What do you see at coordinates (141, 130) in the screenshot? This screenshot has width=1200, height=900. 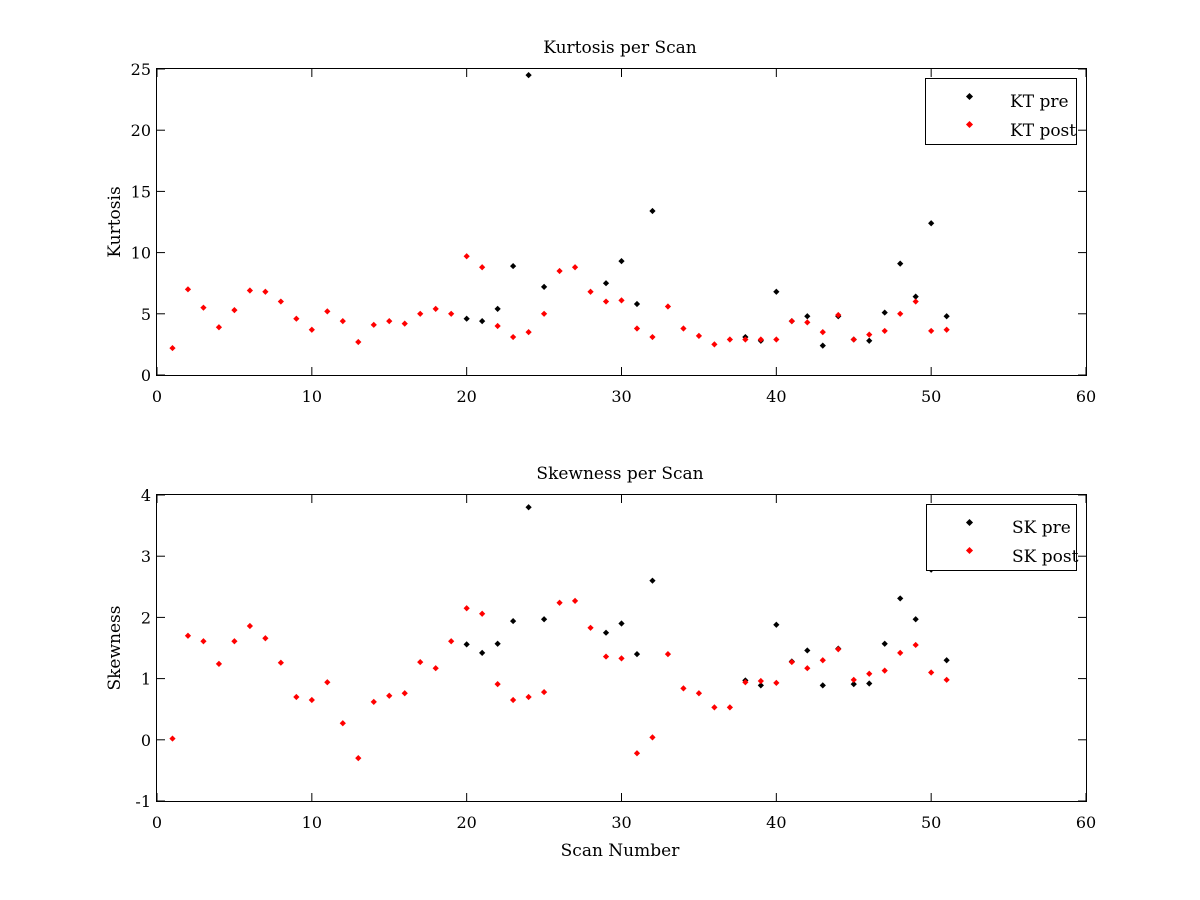 I see `y-tick-label: 20` at bounding box center [141, 130].